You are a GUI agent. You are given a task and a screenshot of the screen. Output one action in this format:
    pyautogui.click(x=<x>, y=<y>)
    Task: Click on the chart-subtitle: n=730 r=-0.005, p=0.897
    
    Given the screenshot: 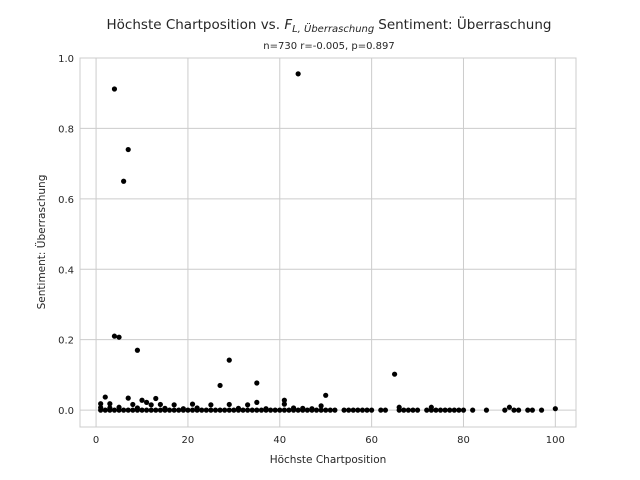 What is the action you would take?
    pyautogui.click(x=328, y=46)
    